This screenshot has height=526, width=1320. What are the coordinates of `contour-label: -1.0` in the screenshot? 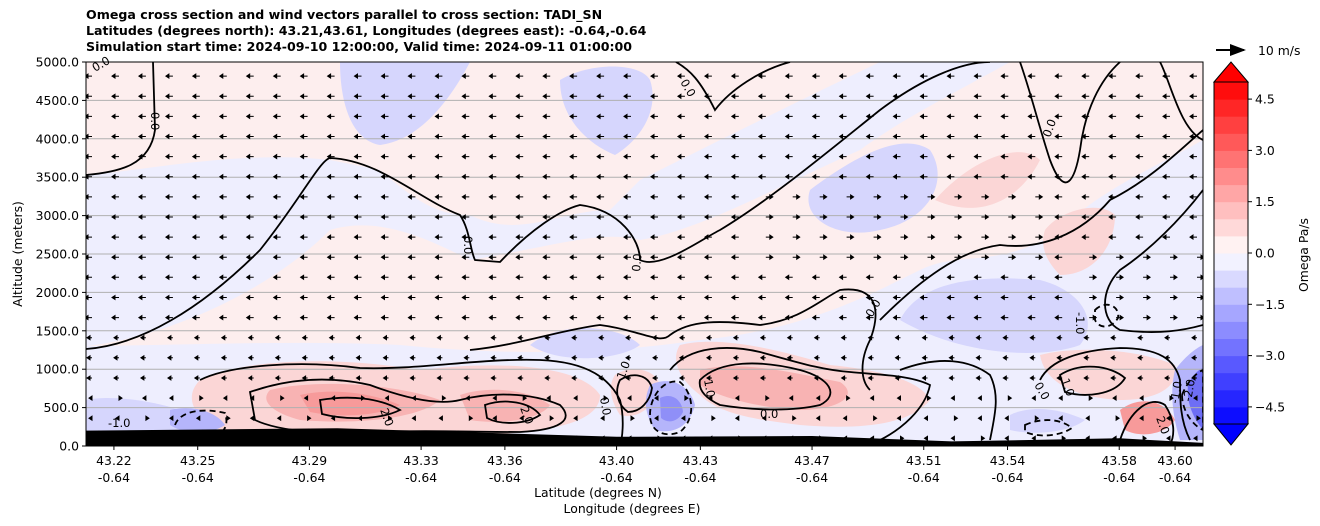 It's located at (1080, 323).